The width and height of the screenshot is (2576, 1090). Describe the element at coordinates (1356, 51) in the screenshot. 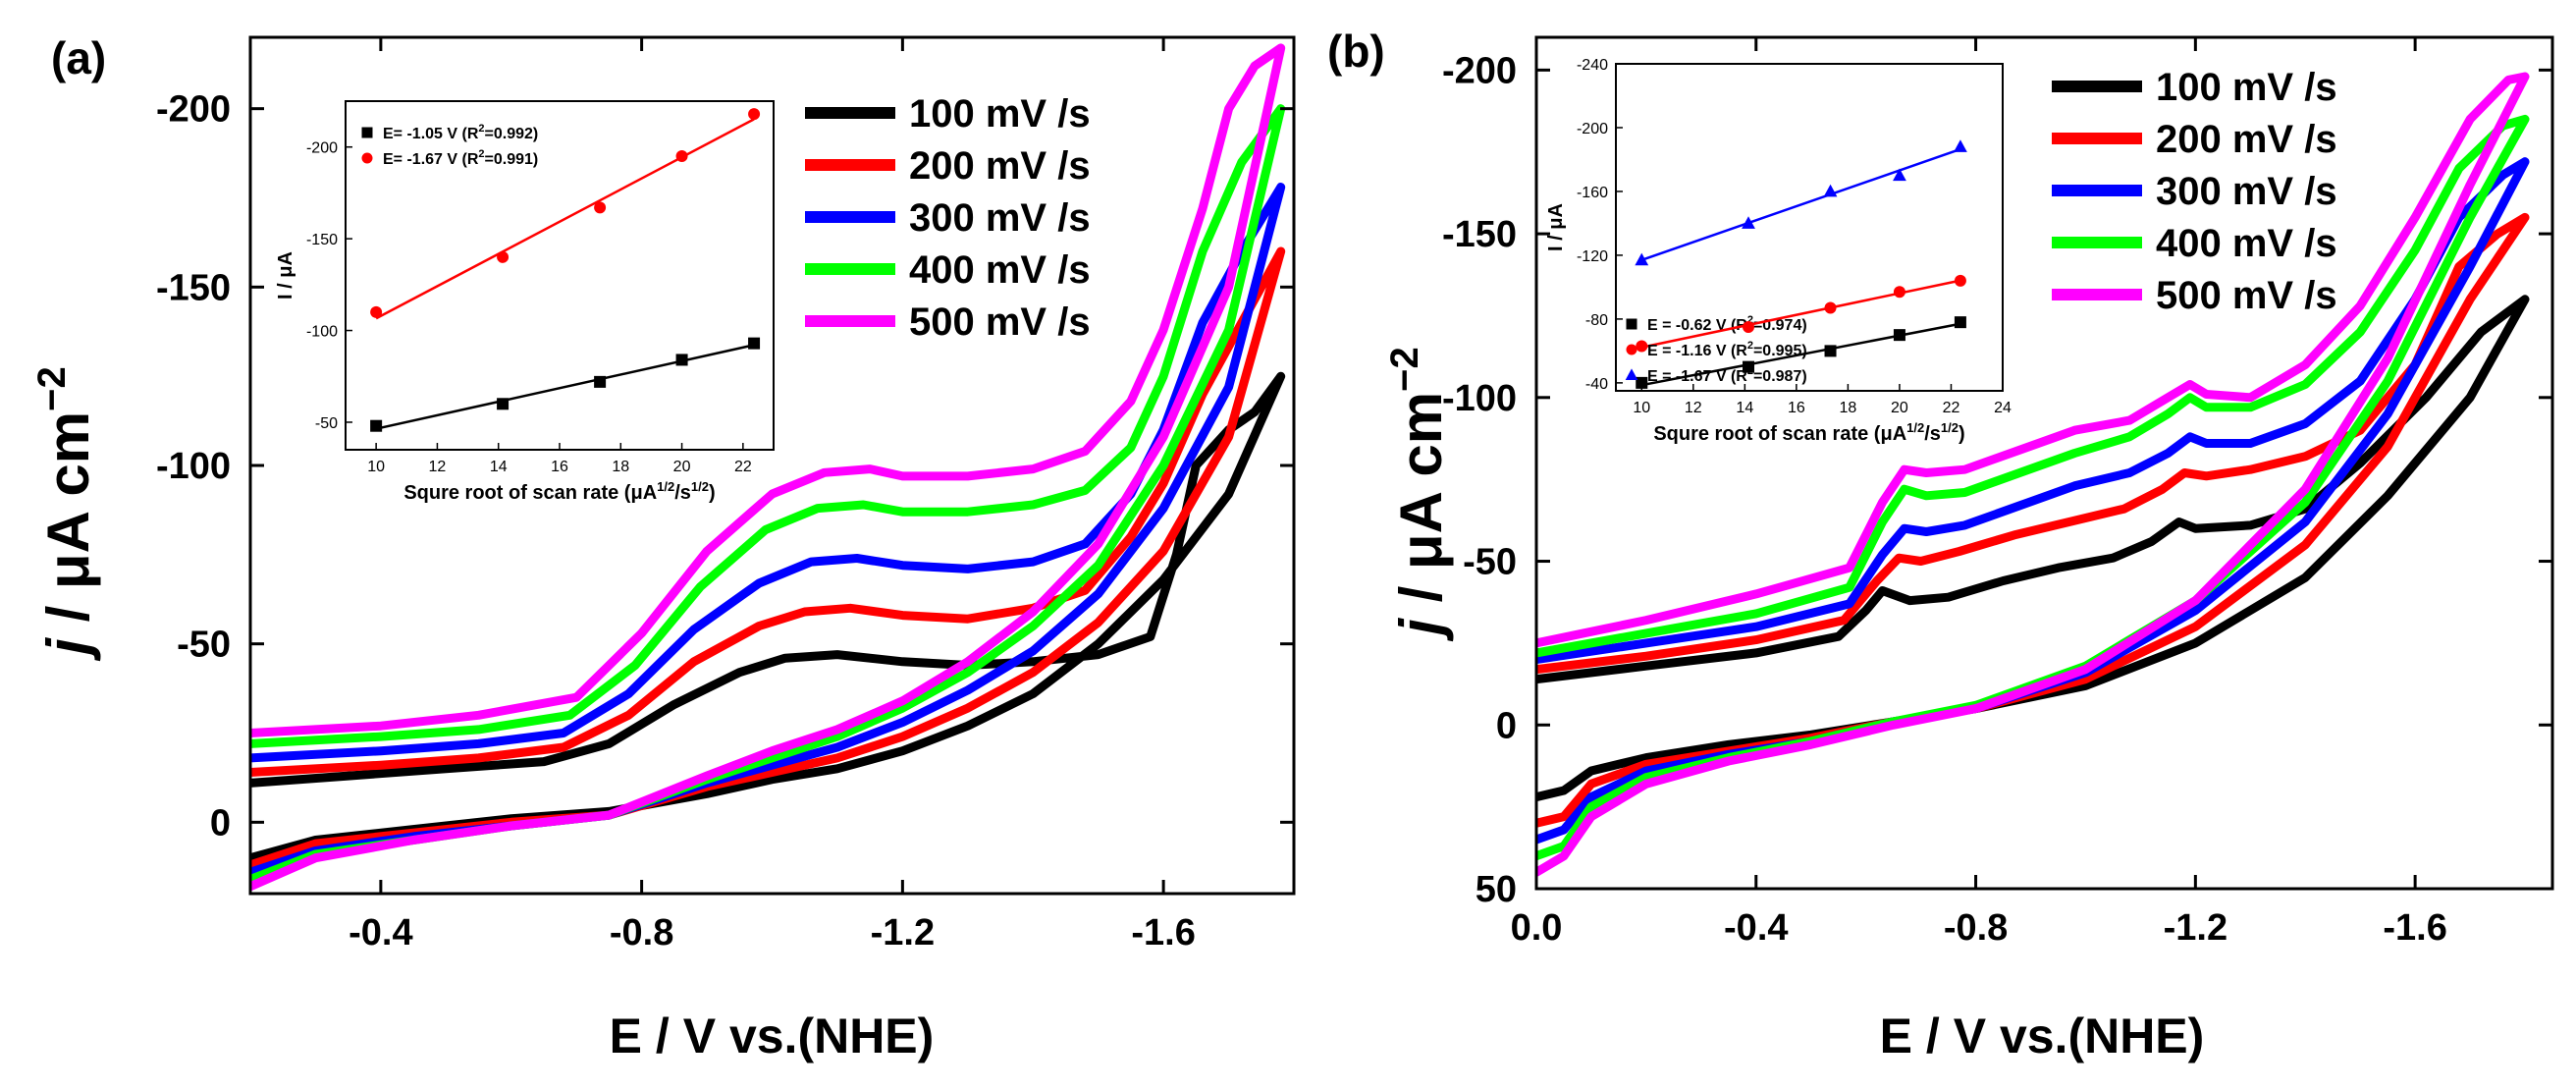

I see `panel-label: (b)` at that location.